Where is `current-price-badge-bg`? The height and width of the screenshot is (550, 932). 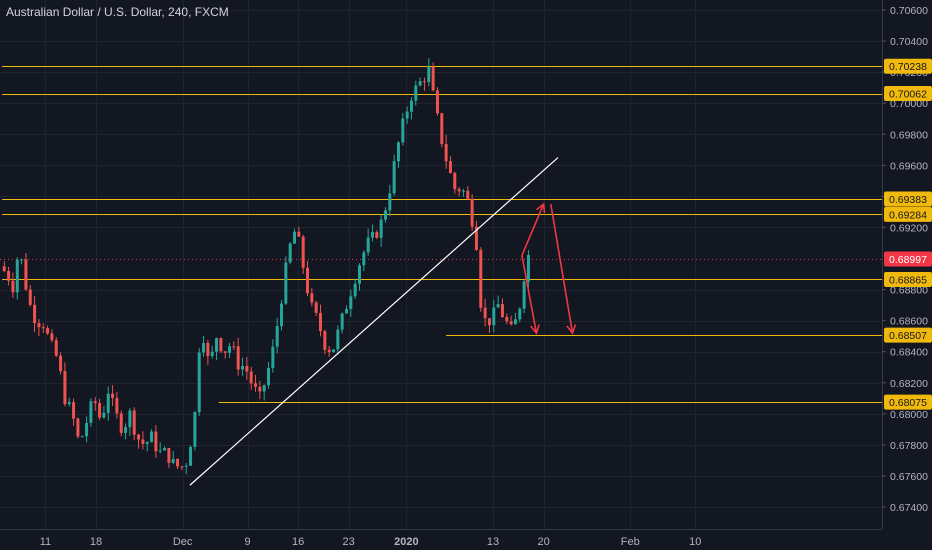 current-price-badge-bg is located at coordinates (908, 259).